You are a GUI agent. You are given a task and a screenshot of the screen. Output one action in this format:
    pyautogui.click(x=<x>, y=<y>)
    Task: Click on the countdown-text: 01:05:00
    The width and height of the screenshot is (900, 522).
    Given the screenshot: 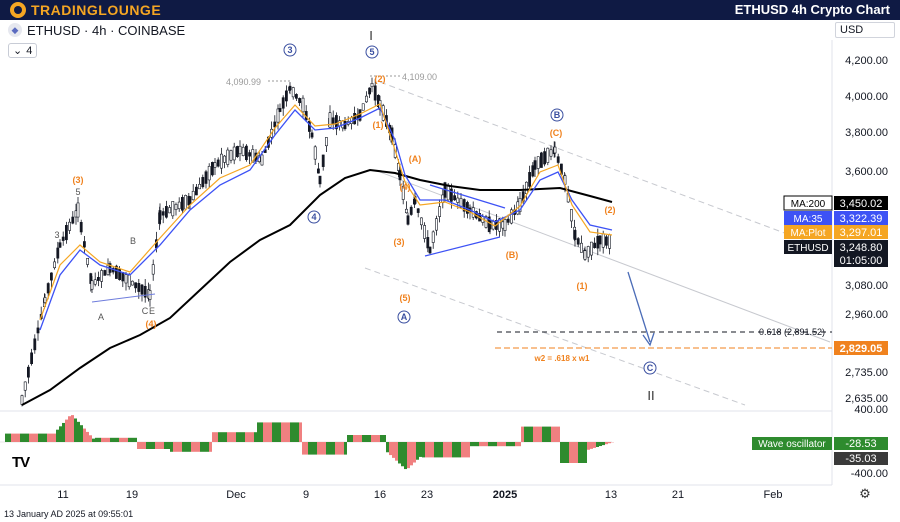 What is the action you would take?
    pyautogui.click(x=861, y=261)
    